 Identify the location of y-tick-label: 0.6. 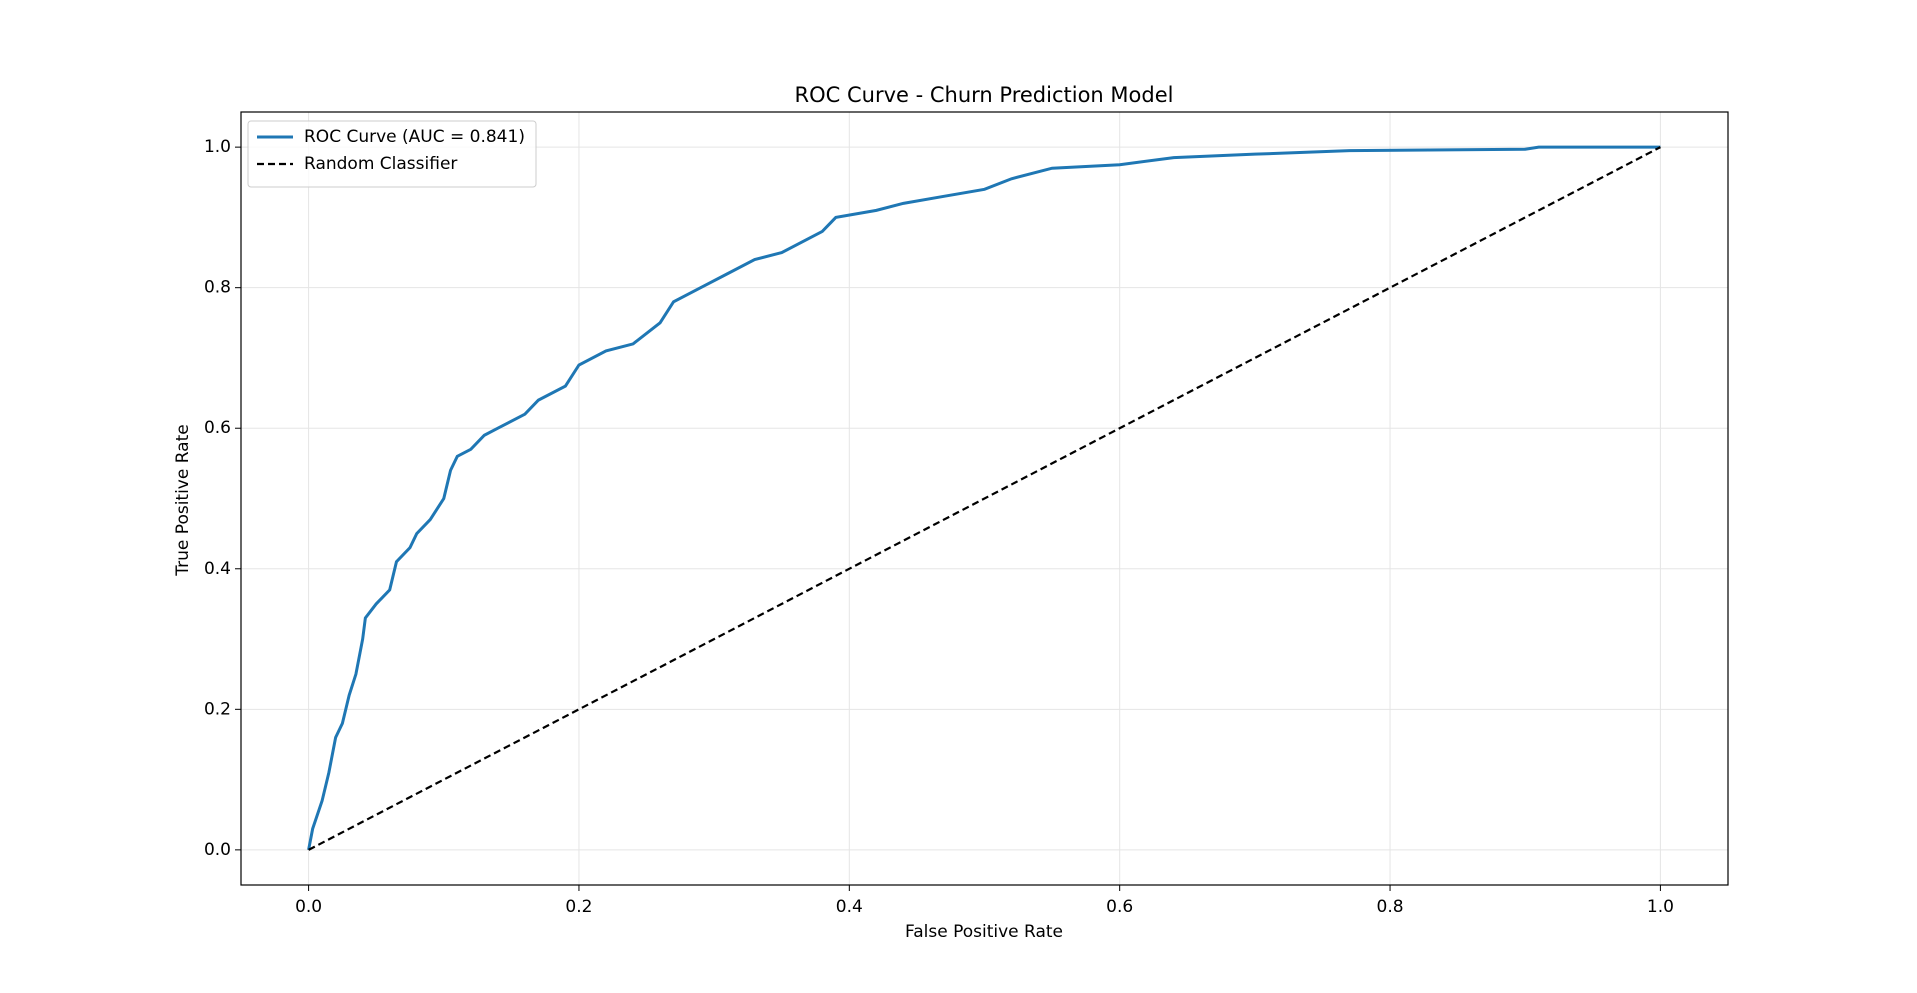
(217, 428).